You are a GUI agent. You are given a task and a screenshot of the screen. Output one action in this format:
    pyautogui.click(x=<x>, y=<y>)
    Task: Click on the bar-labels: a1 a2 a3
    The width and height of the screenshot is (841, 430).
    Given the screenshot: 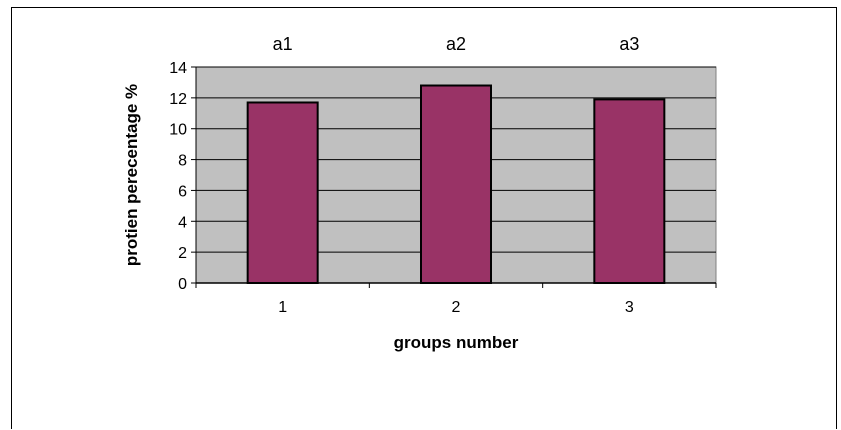 What is the action you would take?
    pyautogui.click(x=456, y=44)
    